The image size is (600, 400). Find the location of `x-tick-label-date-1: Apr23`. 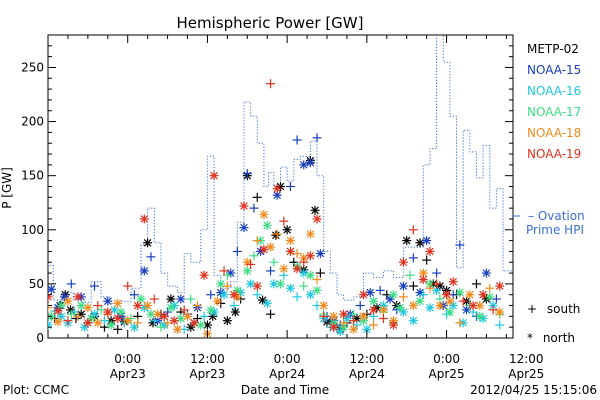

x-tick-label-date-1: Apr23 is located at coordinates (207, 374).